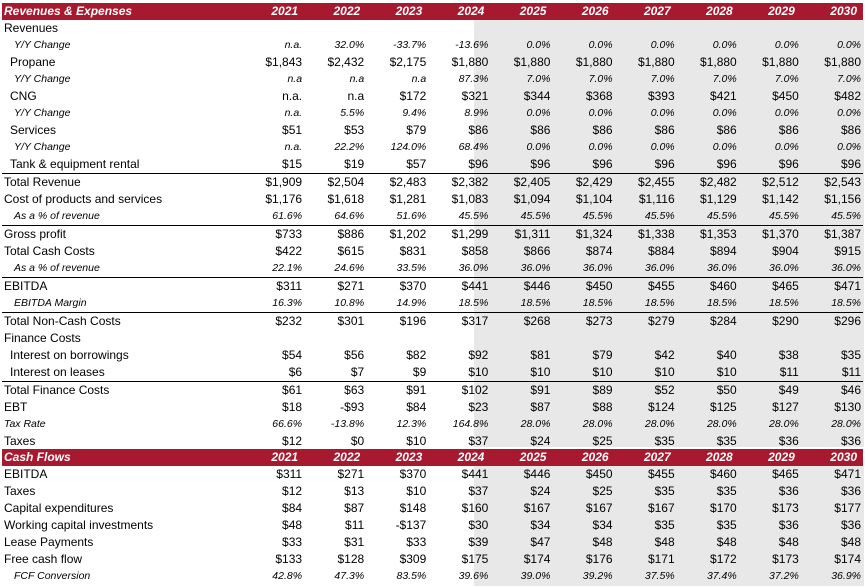  Describe the element at coordinates (521, 28) in the screenshot. I see `cell-2025` at that location.